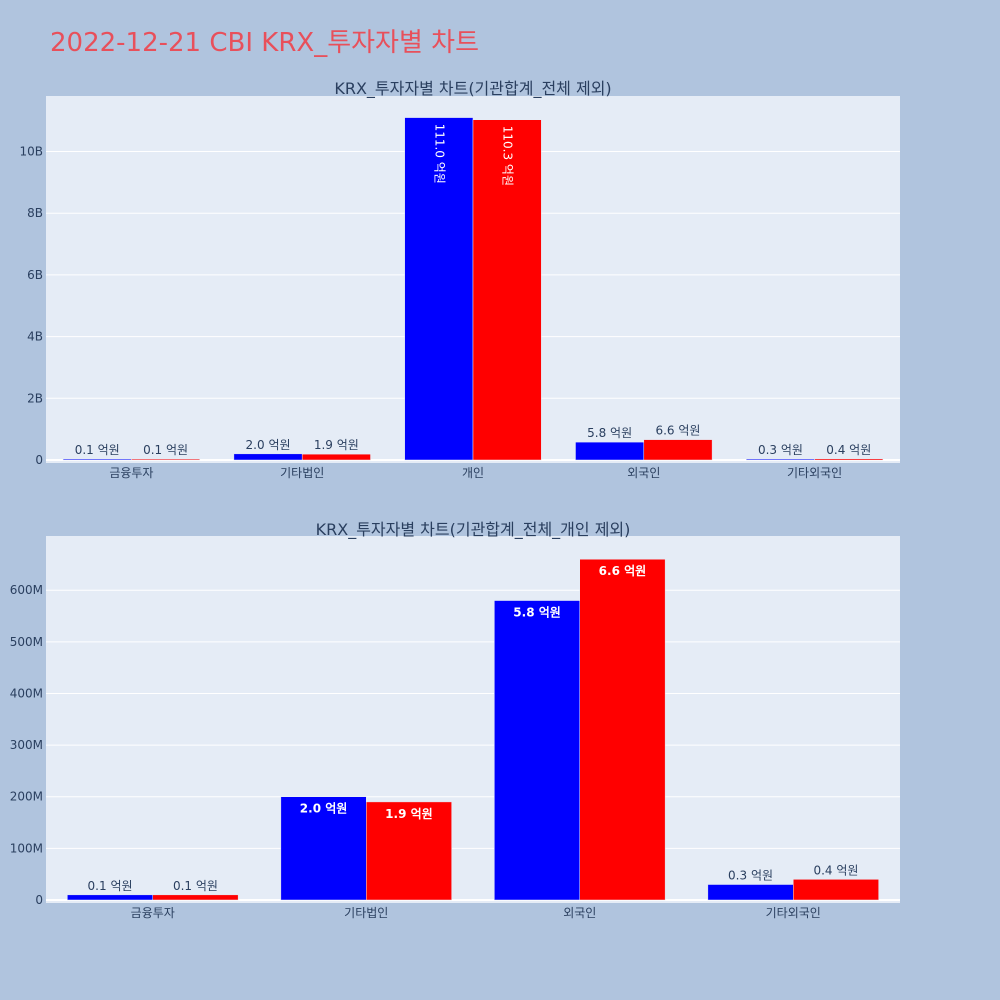 Image resolution: width=1000 pixels, height=1000 pixels. Describe the element at coordinates (508, 156) in the screenshot. I see `data-label: 110.3 억원` at that location.